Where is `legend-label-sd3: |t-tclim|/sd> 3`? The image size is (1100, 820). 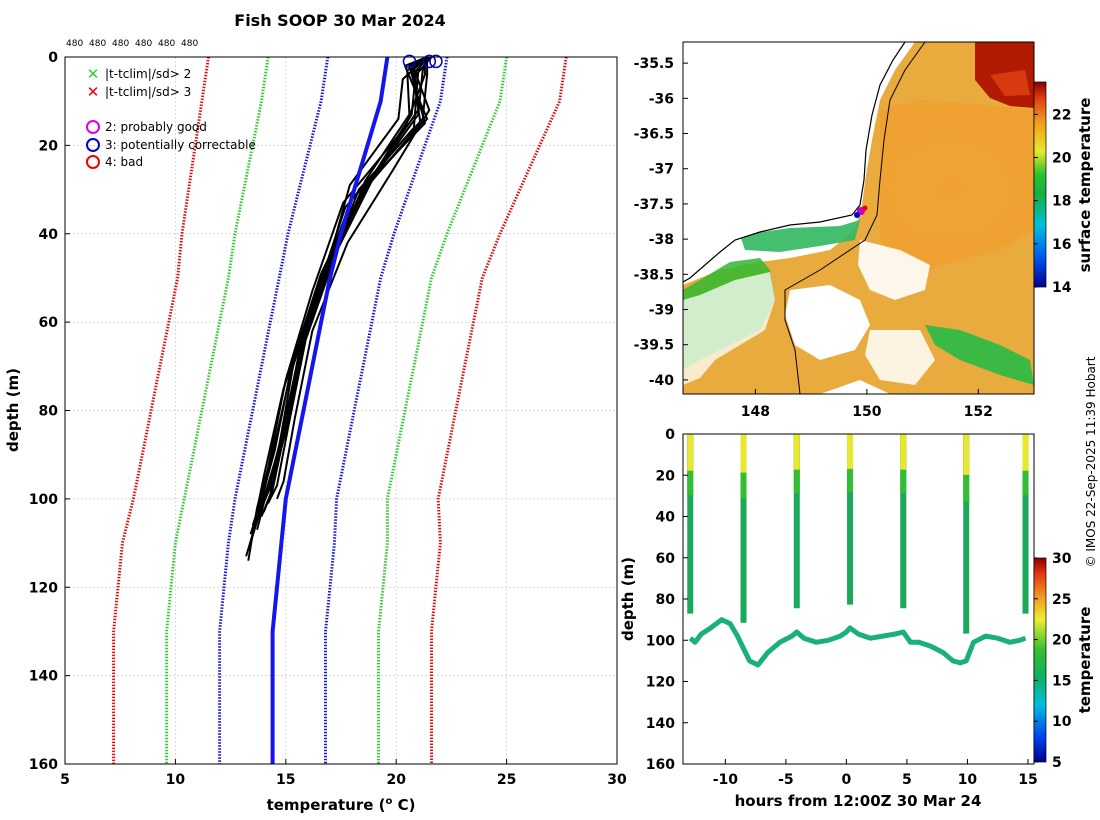 legend-label-sd3: |t-tclim|/sd> 3 is located at coordinates (148, 92).